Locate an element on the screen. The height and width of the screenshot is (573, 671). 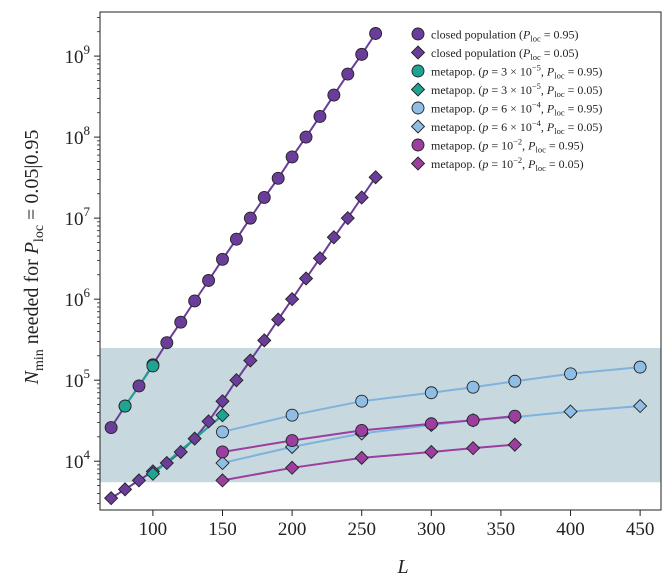
y-tick-label-2: 10⁶ is located at coordinates (78, 298).